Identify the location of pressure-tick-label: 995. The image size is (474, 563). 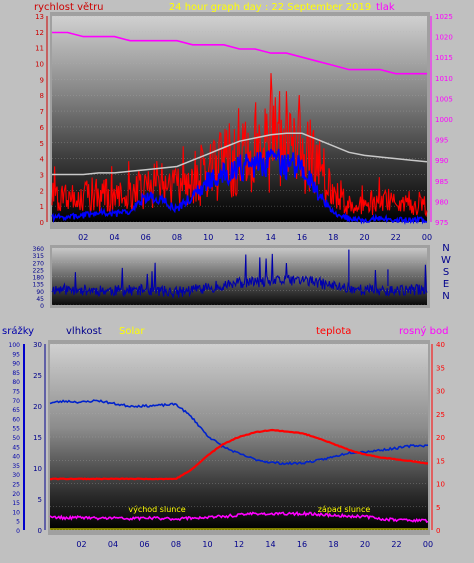
(441, 141).